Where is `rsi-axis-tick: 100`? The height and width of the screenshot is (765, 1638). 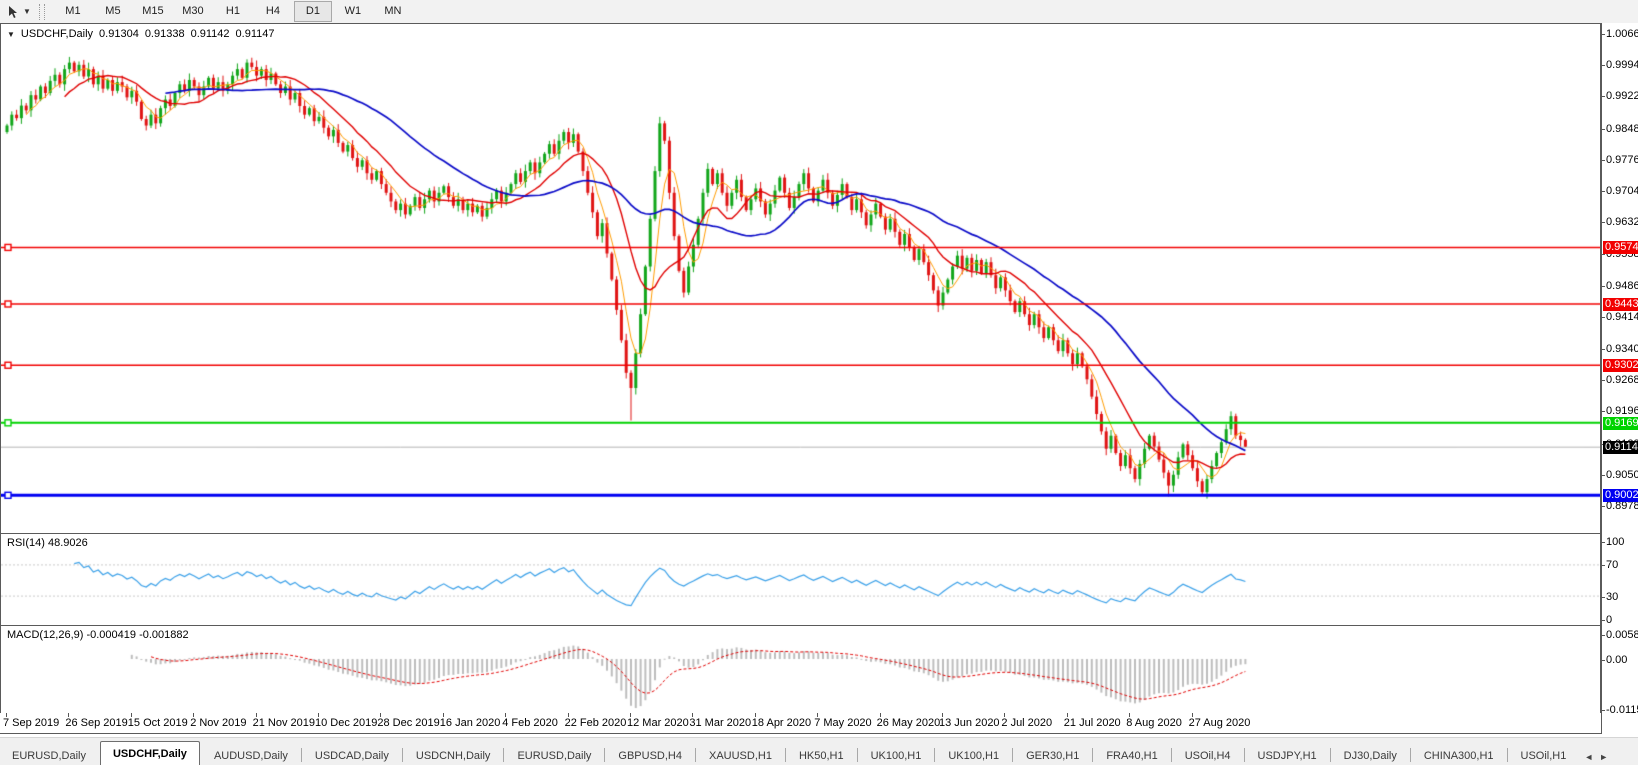 rsi-axis-tick: 100 is located at coordinates (1613, 542).